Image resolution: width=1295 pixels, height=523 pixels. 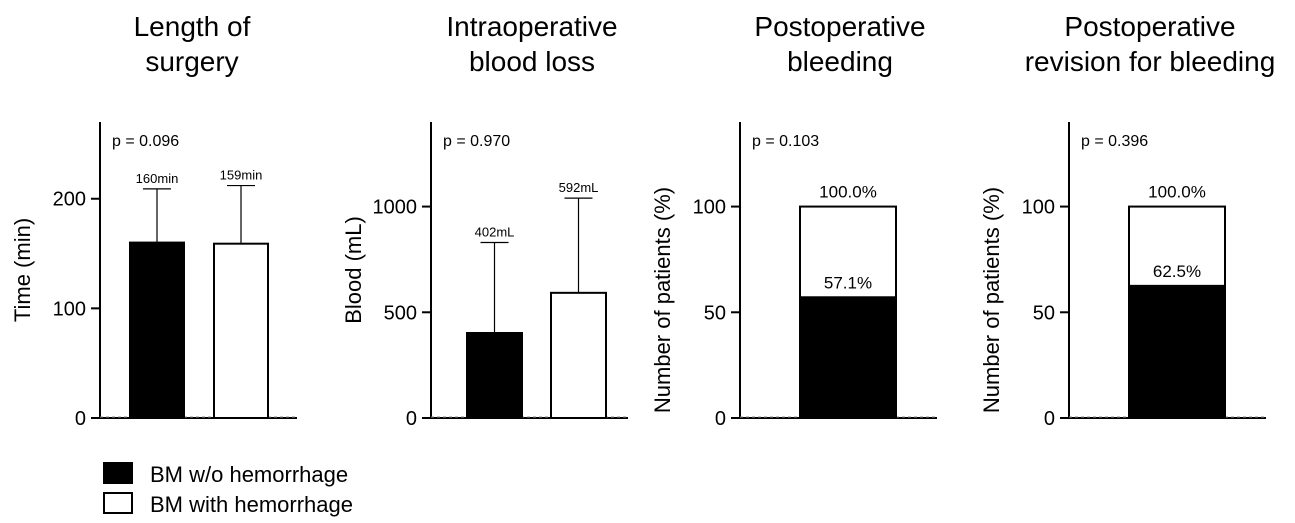 I want to click on p-value: p = 0.096, so click(x=145, y=141).